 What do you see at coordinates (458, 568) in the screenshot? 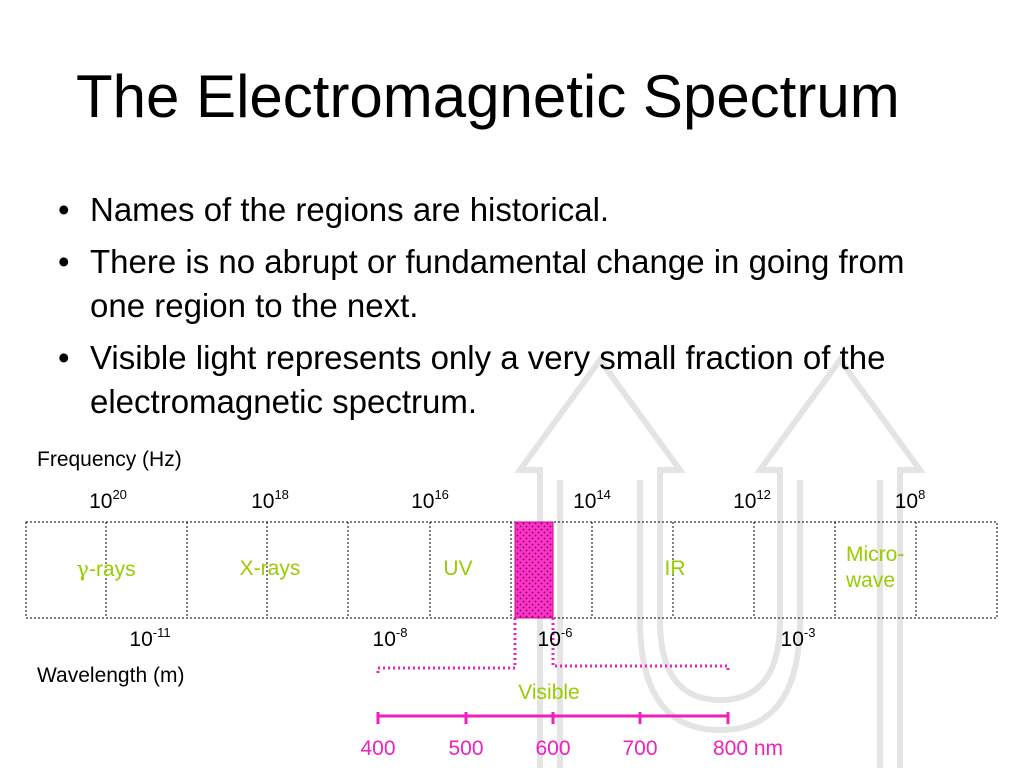
I see `region-uv: UV` at bounding box center [458, 568].